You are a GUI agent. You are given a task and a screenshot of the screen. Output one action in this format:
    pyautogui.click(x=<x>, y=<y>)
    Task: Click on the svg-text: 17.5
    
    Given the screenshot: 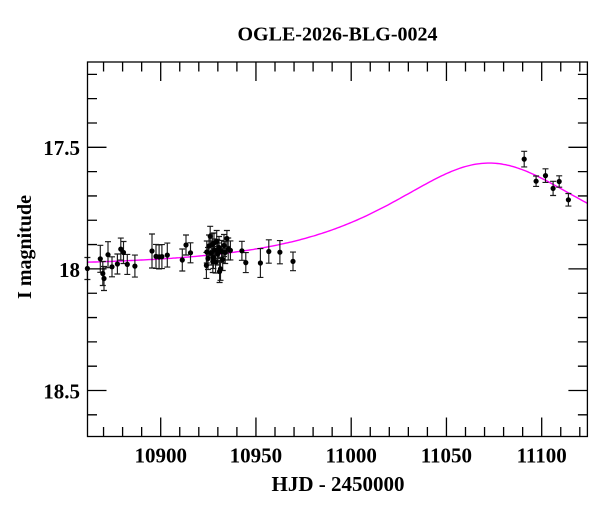 What is the action you would take?
    pyautogui.click(x=61, y=148)
    